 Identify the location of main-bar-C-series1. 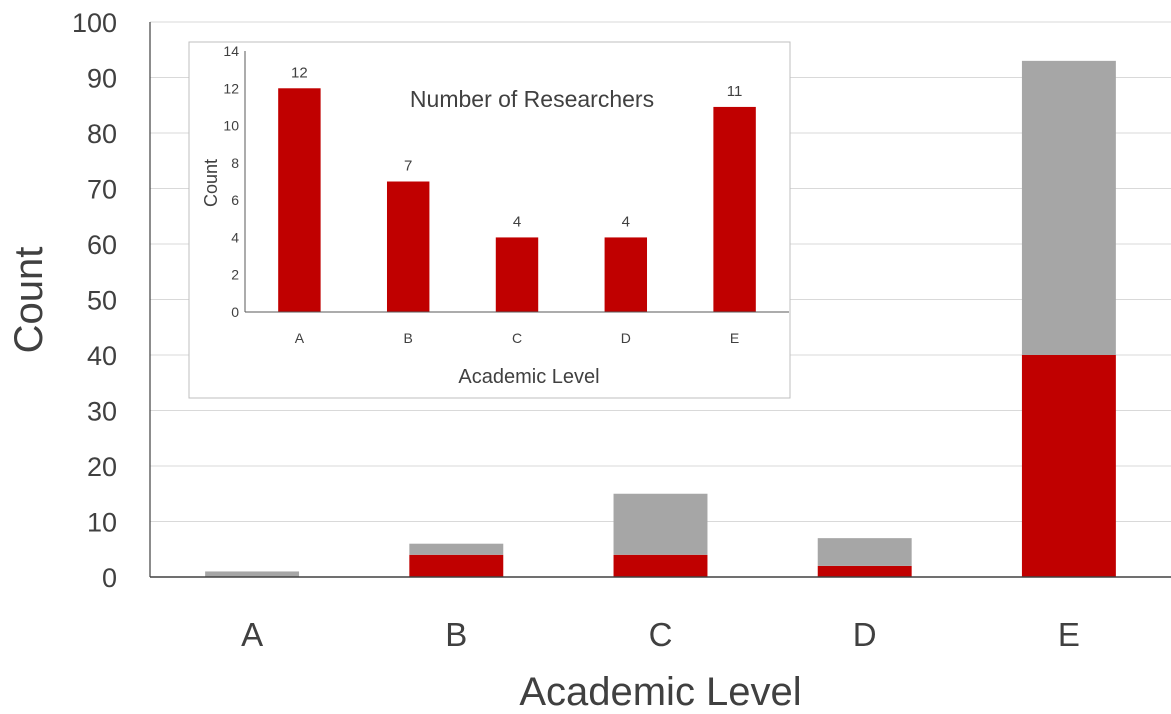
(660, 565).